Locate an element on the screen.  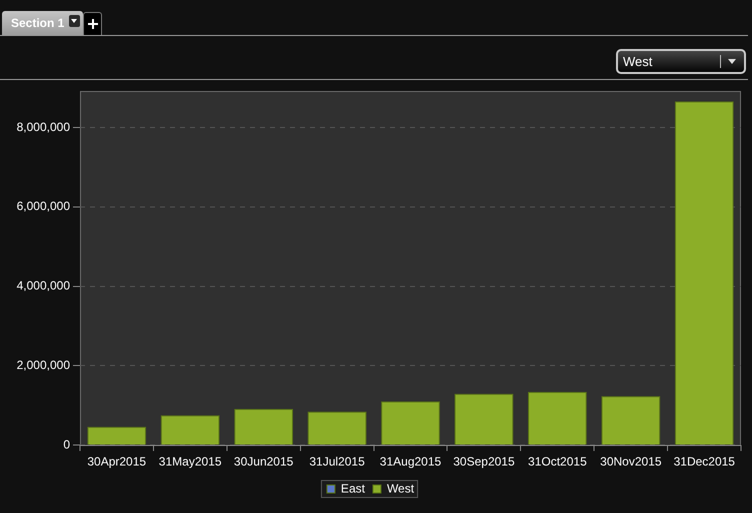
y-tick-label: 8,000,000 is located at coordinates (43, 127).